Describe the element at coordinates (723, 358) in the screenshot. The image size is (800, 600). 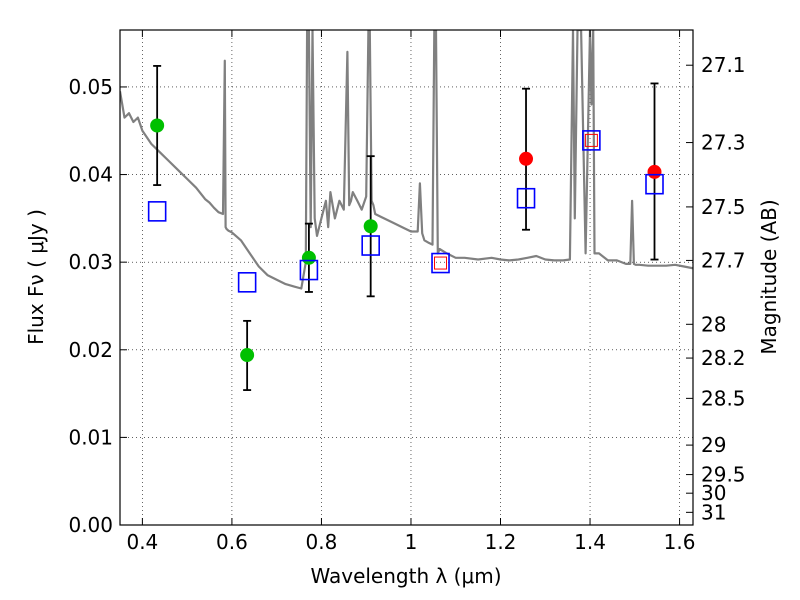
I see `right-tick-label: 28.2` at that location.